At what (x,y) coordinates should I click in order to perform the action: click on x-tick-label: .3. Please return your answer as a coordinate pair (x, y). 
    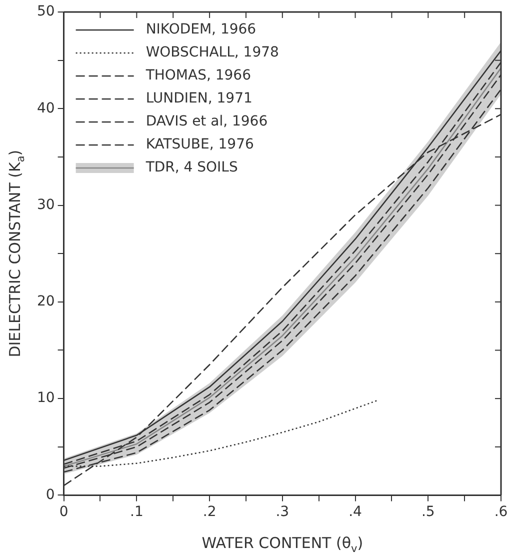
    Looking at the image, I should click on (283, 512).